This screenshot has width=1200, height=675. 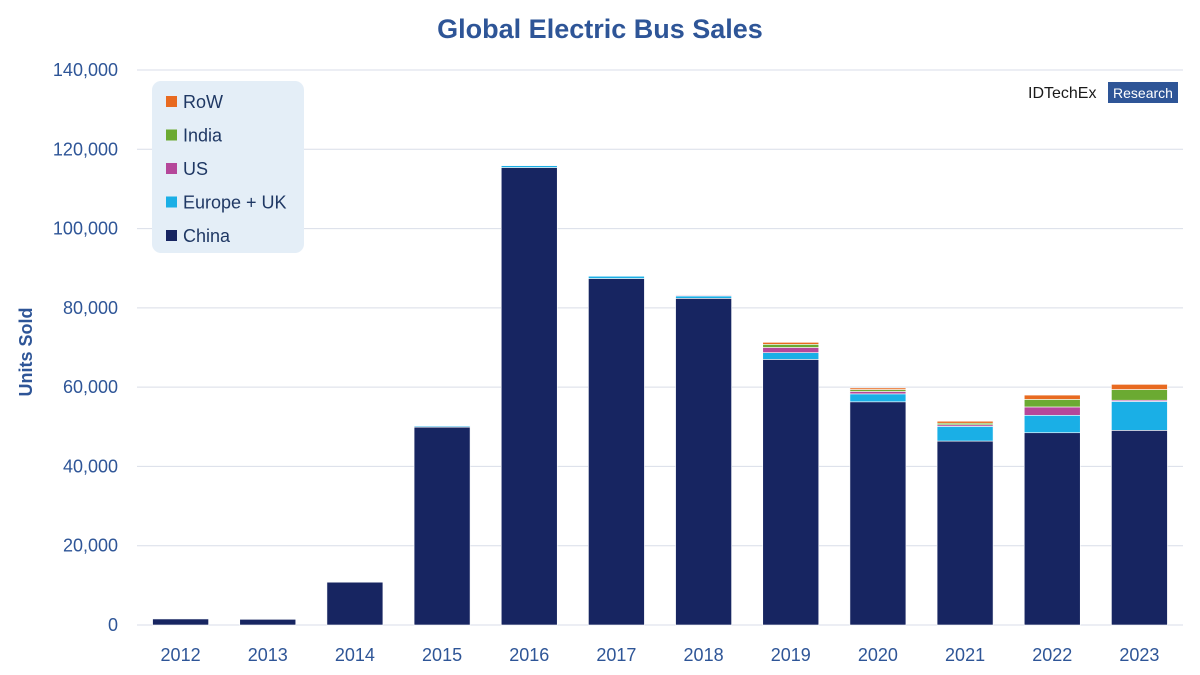 I want to click on bar-segment-row-2019, so click(x=791, y=343).